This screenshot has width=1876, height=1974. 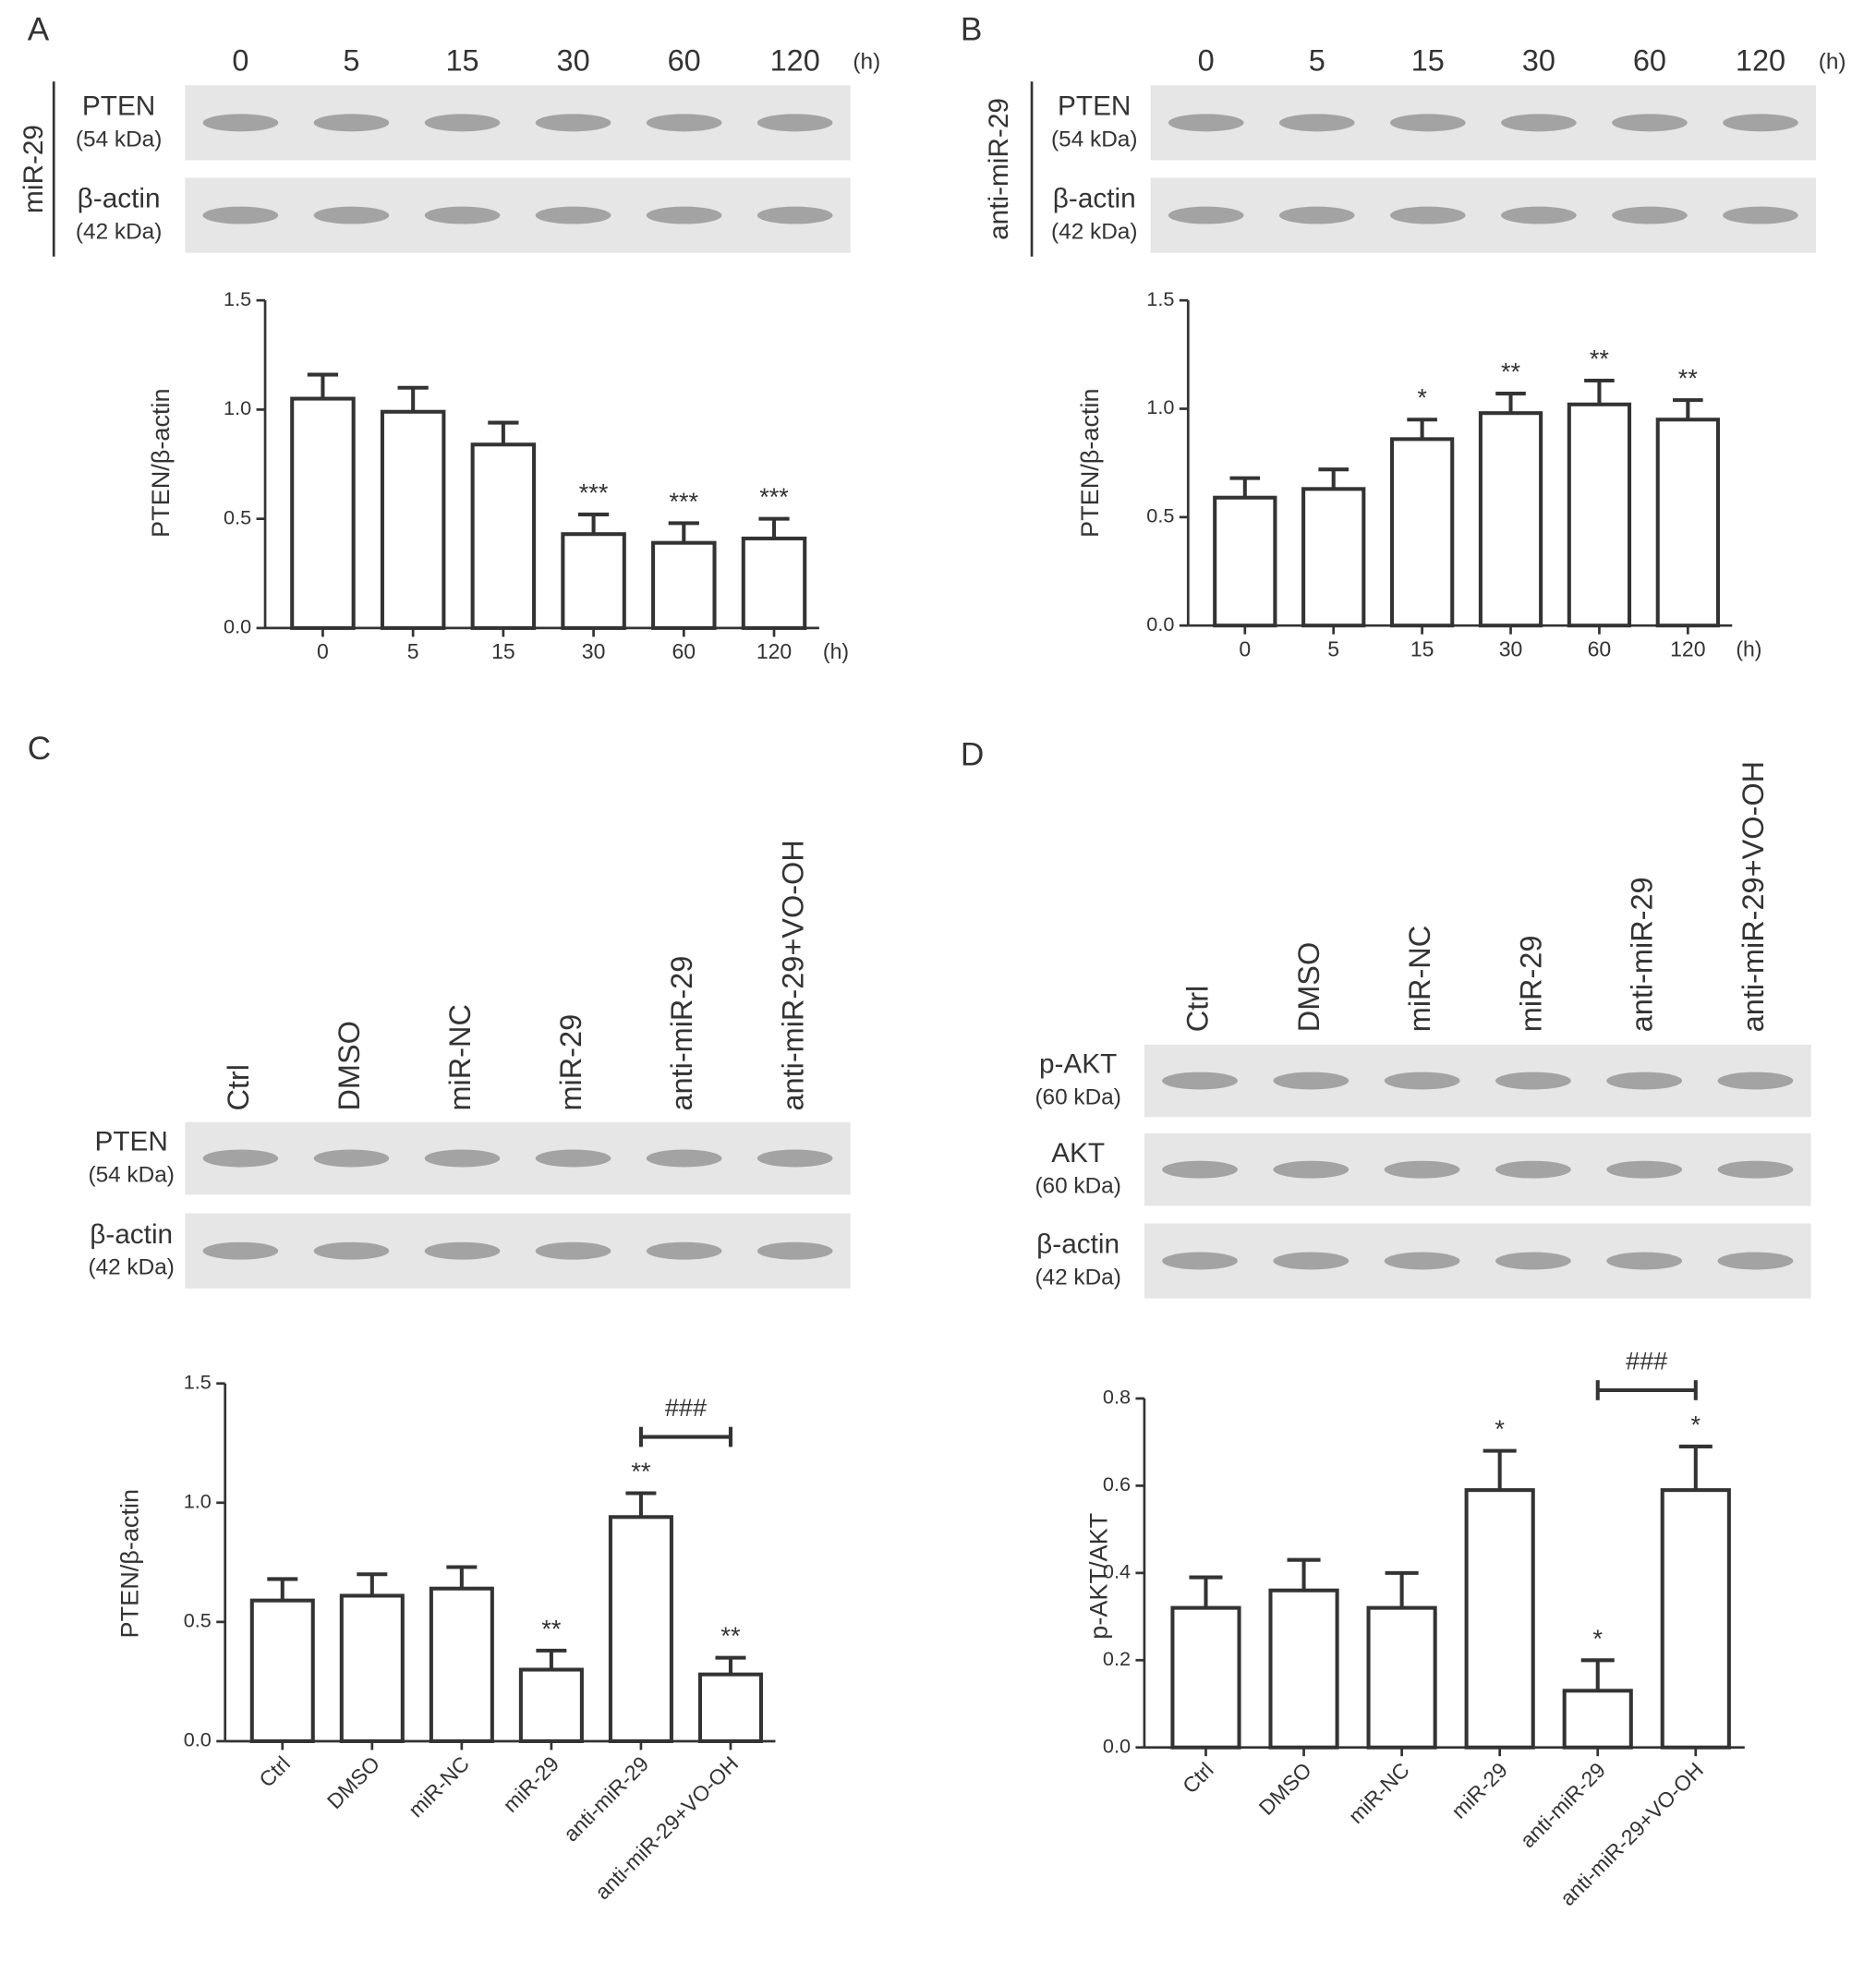 What do you see at coordinates (1117, 1658) in the screenshot?
I see `y-tick-label: 0.2` at bounding box center [1117, 1658].